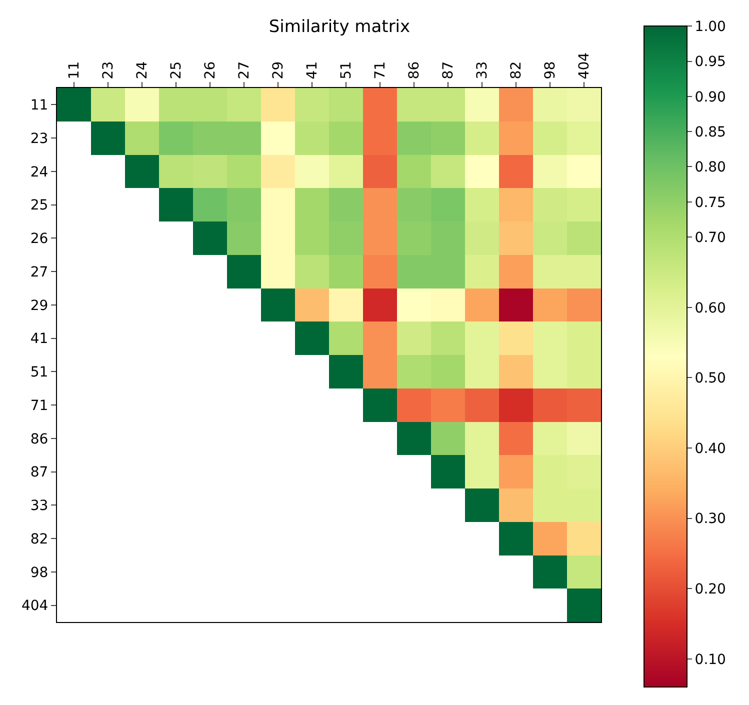 The width and height of the screenshot is (749, 705). What do you see at coordinates (710, 308) in the screenshot?
I see `color-bar-label: 0.60` at bounding box center [710, 308].